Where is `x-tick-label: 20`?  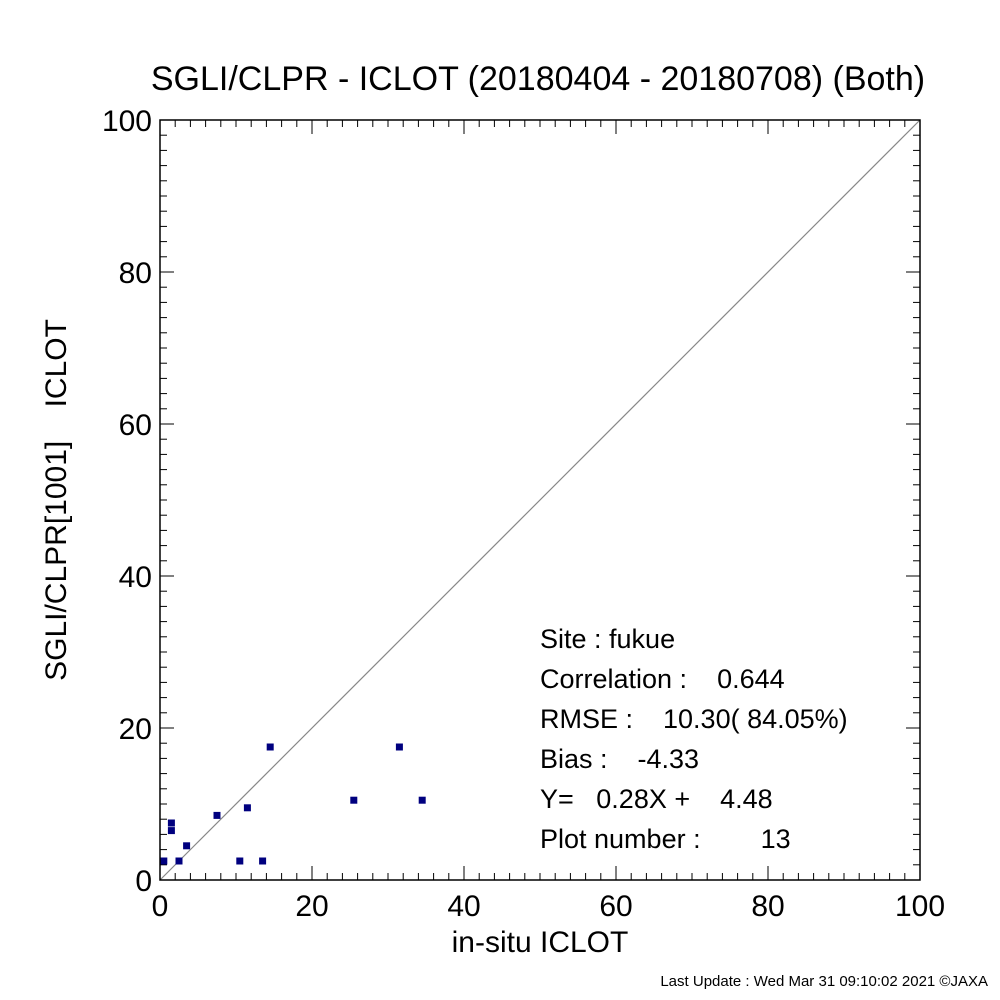
x-tick-label: 20 is located at coordinates (311, 906).